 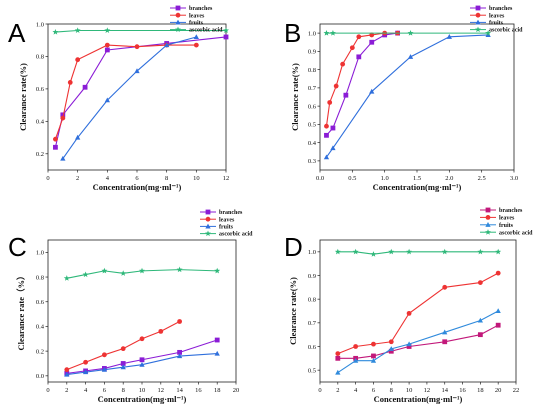 What do you see at coordinates (40, 376) in the screenshot?
I see `y-tick-label: 0.0` at bounding box center [40, 376].